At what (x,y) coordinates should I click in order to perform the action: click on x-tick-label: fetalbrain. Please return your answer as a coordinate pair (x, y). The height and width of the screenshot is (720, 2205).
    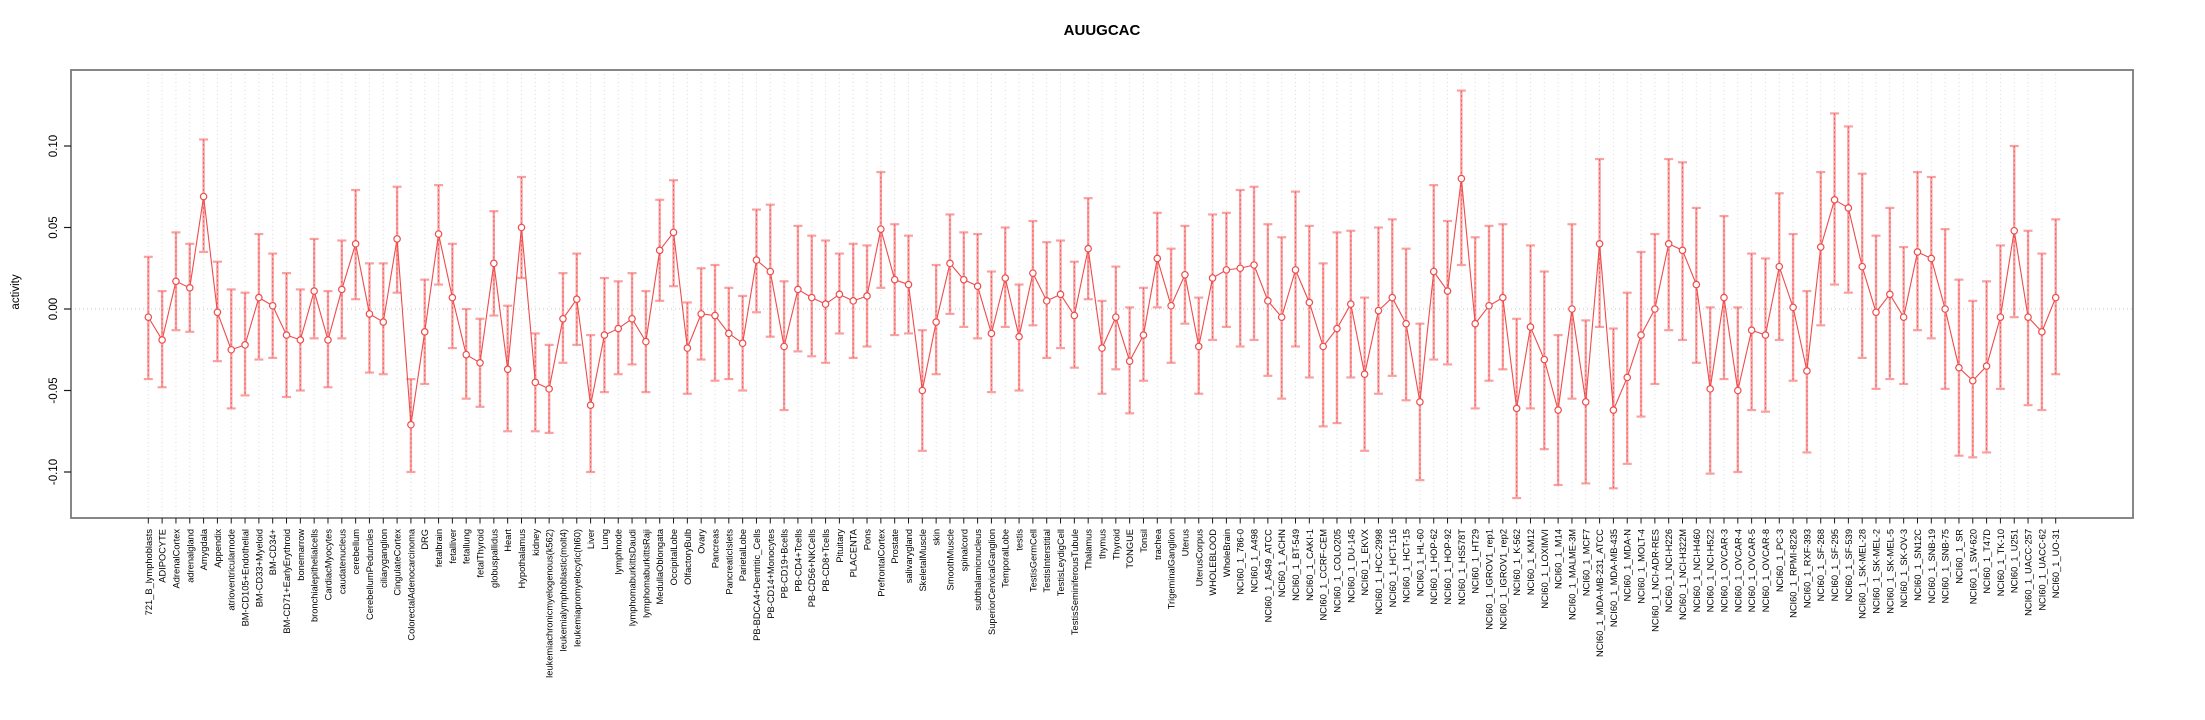
    Looking at the image, I should click on (439, 548).